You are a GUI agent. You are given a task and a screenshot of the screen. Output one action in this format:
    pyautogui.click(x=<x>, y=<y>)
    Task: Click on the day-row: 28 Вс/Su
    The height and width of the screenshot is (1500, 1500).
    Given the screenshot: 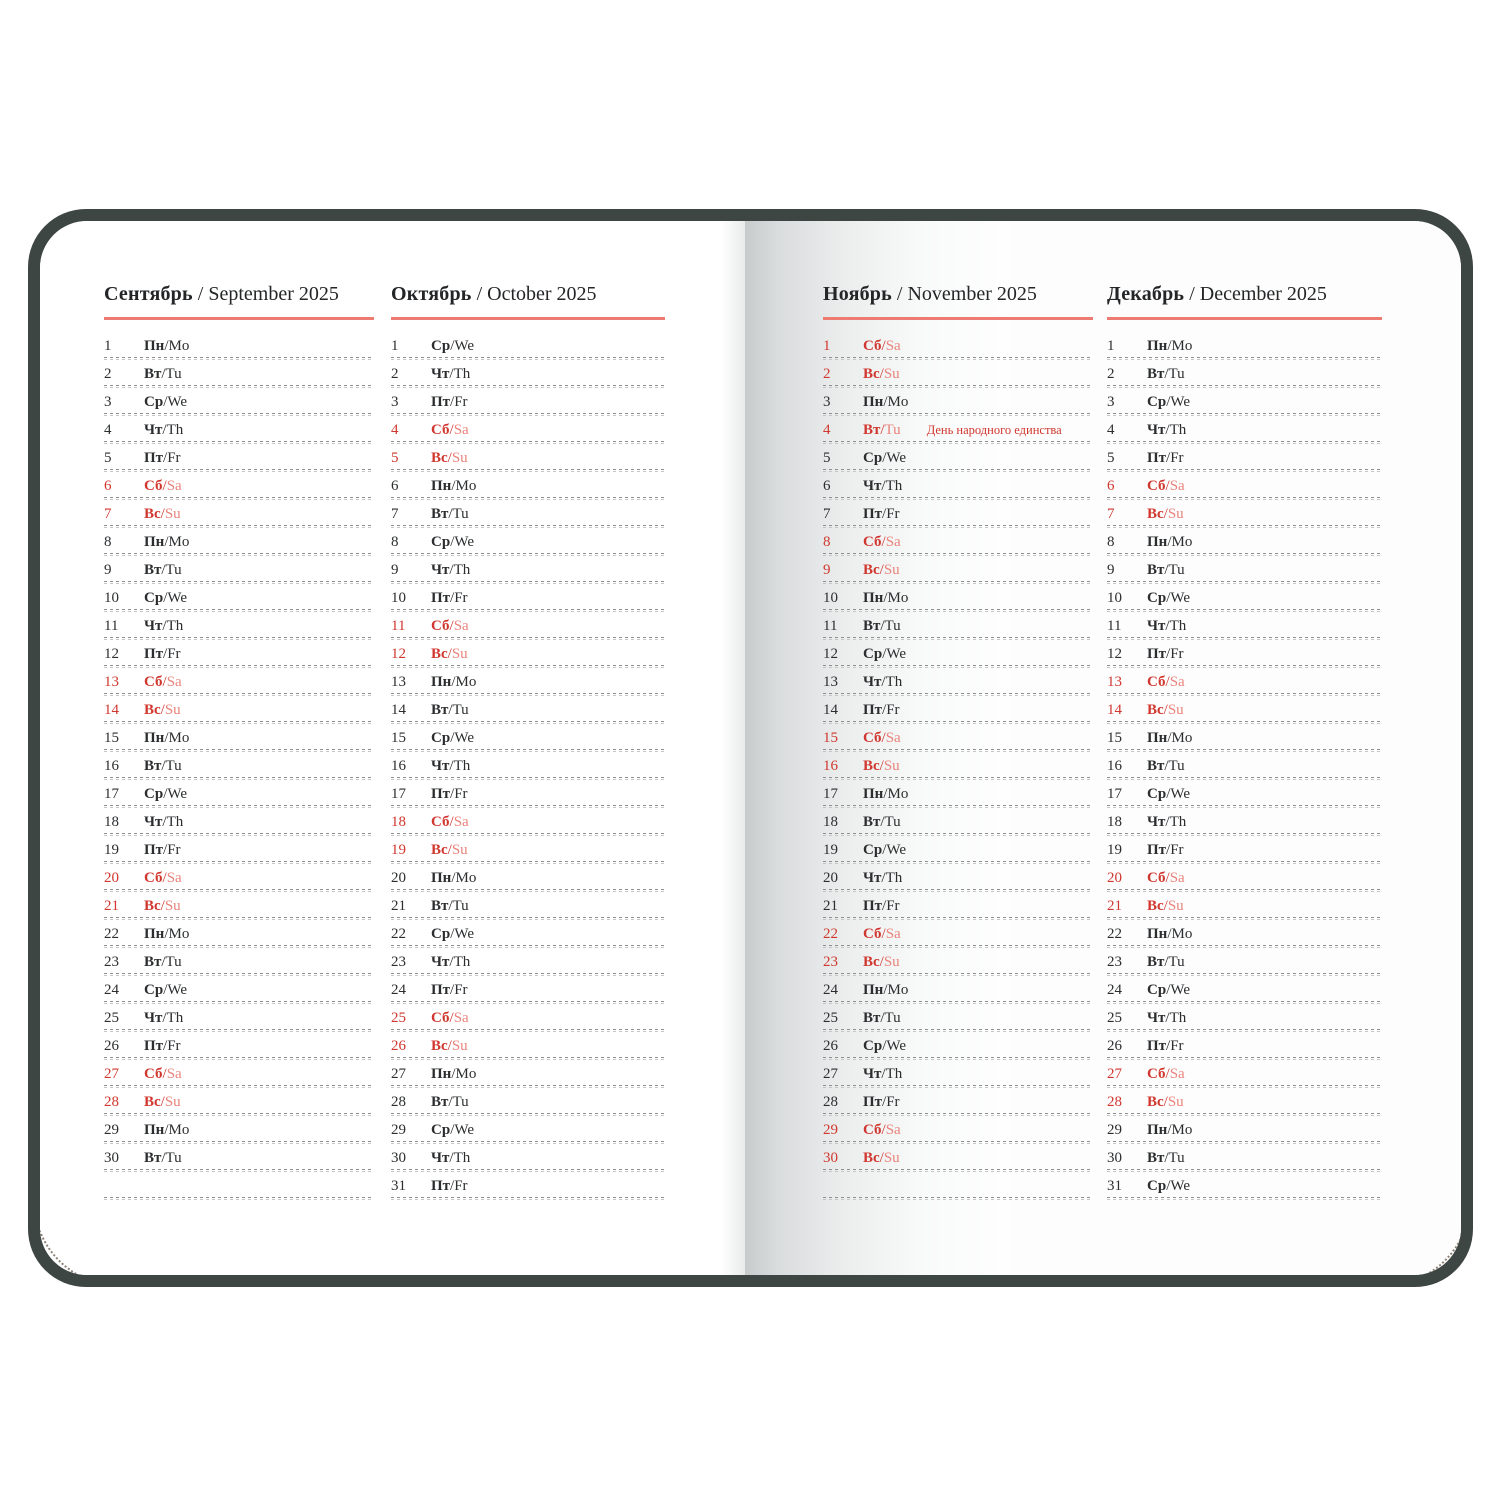 What is the action you would take?
    pyautogui.click(x=1244, y=1102)
    